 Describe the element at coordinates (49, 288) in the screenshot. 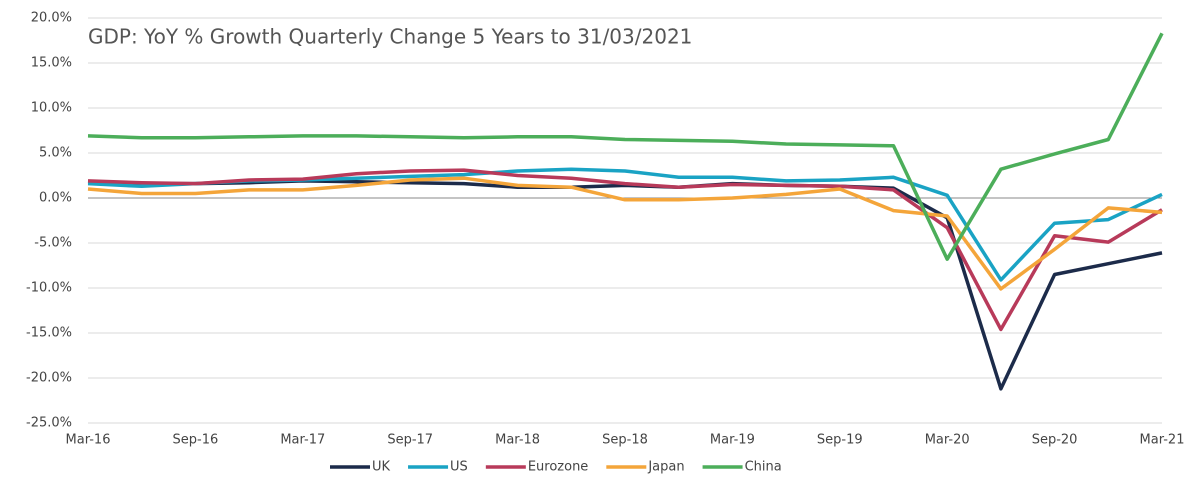

I see `y-tick-label: -10.0%` at that location.